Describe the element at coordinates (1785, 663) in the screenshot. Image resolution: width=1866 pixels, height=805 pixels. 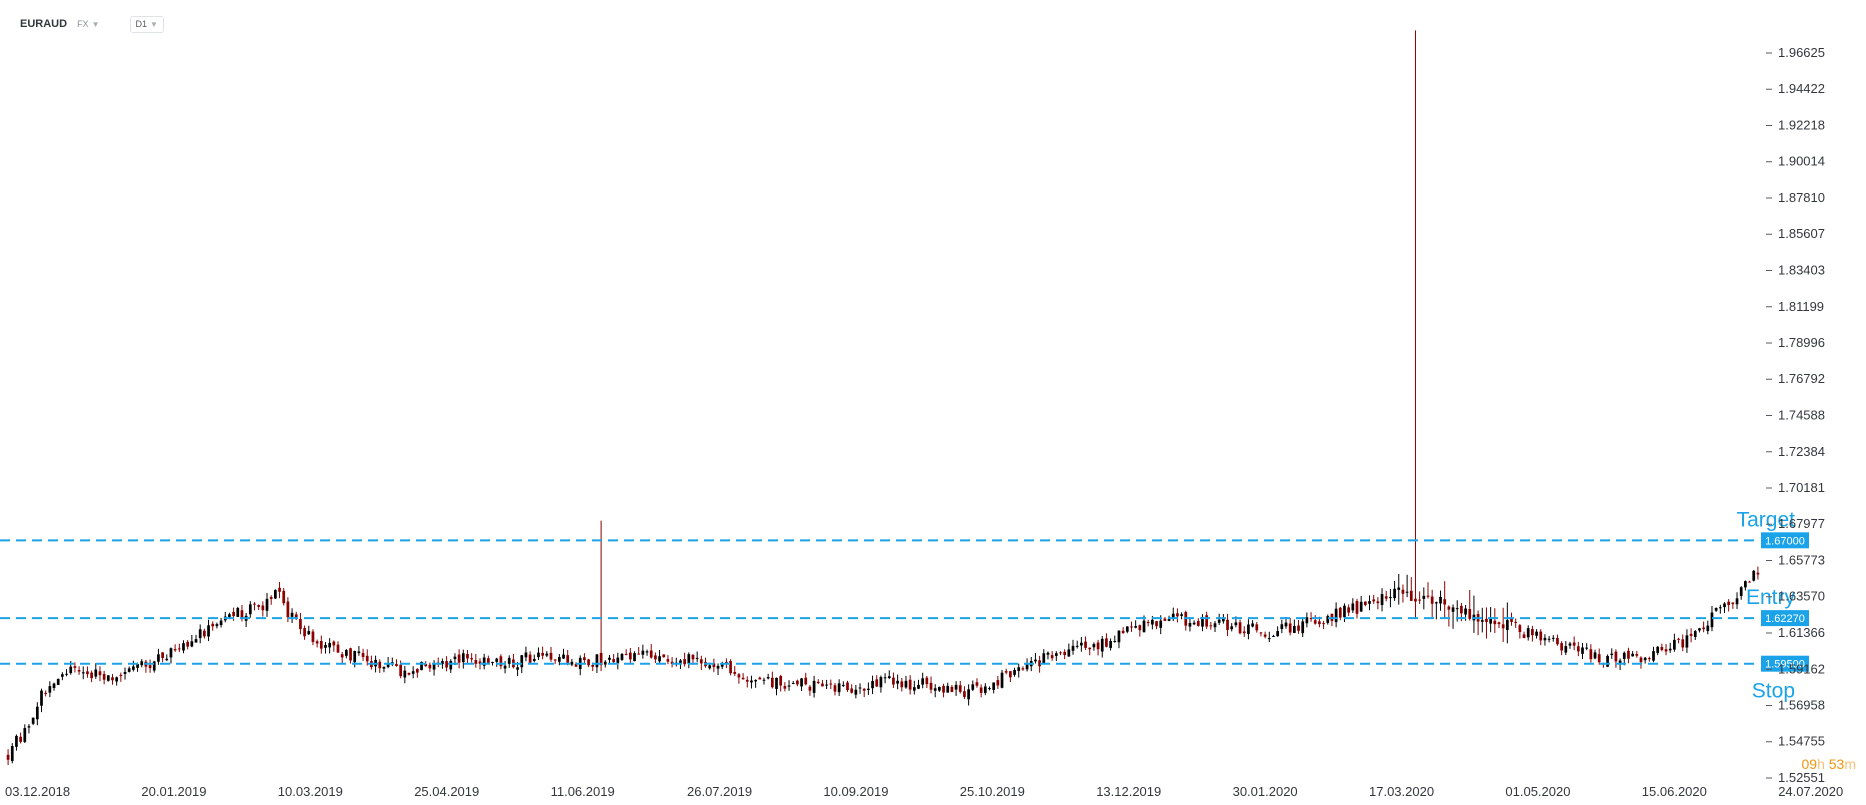
I see `level-badge-stop` at that location.